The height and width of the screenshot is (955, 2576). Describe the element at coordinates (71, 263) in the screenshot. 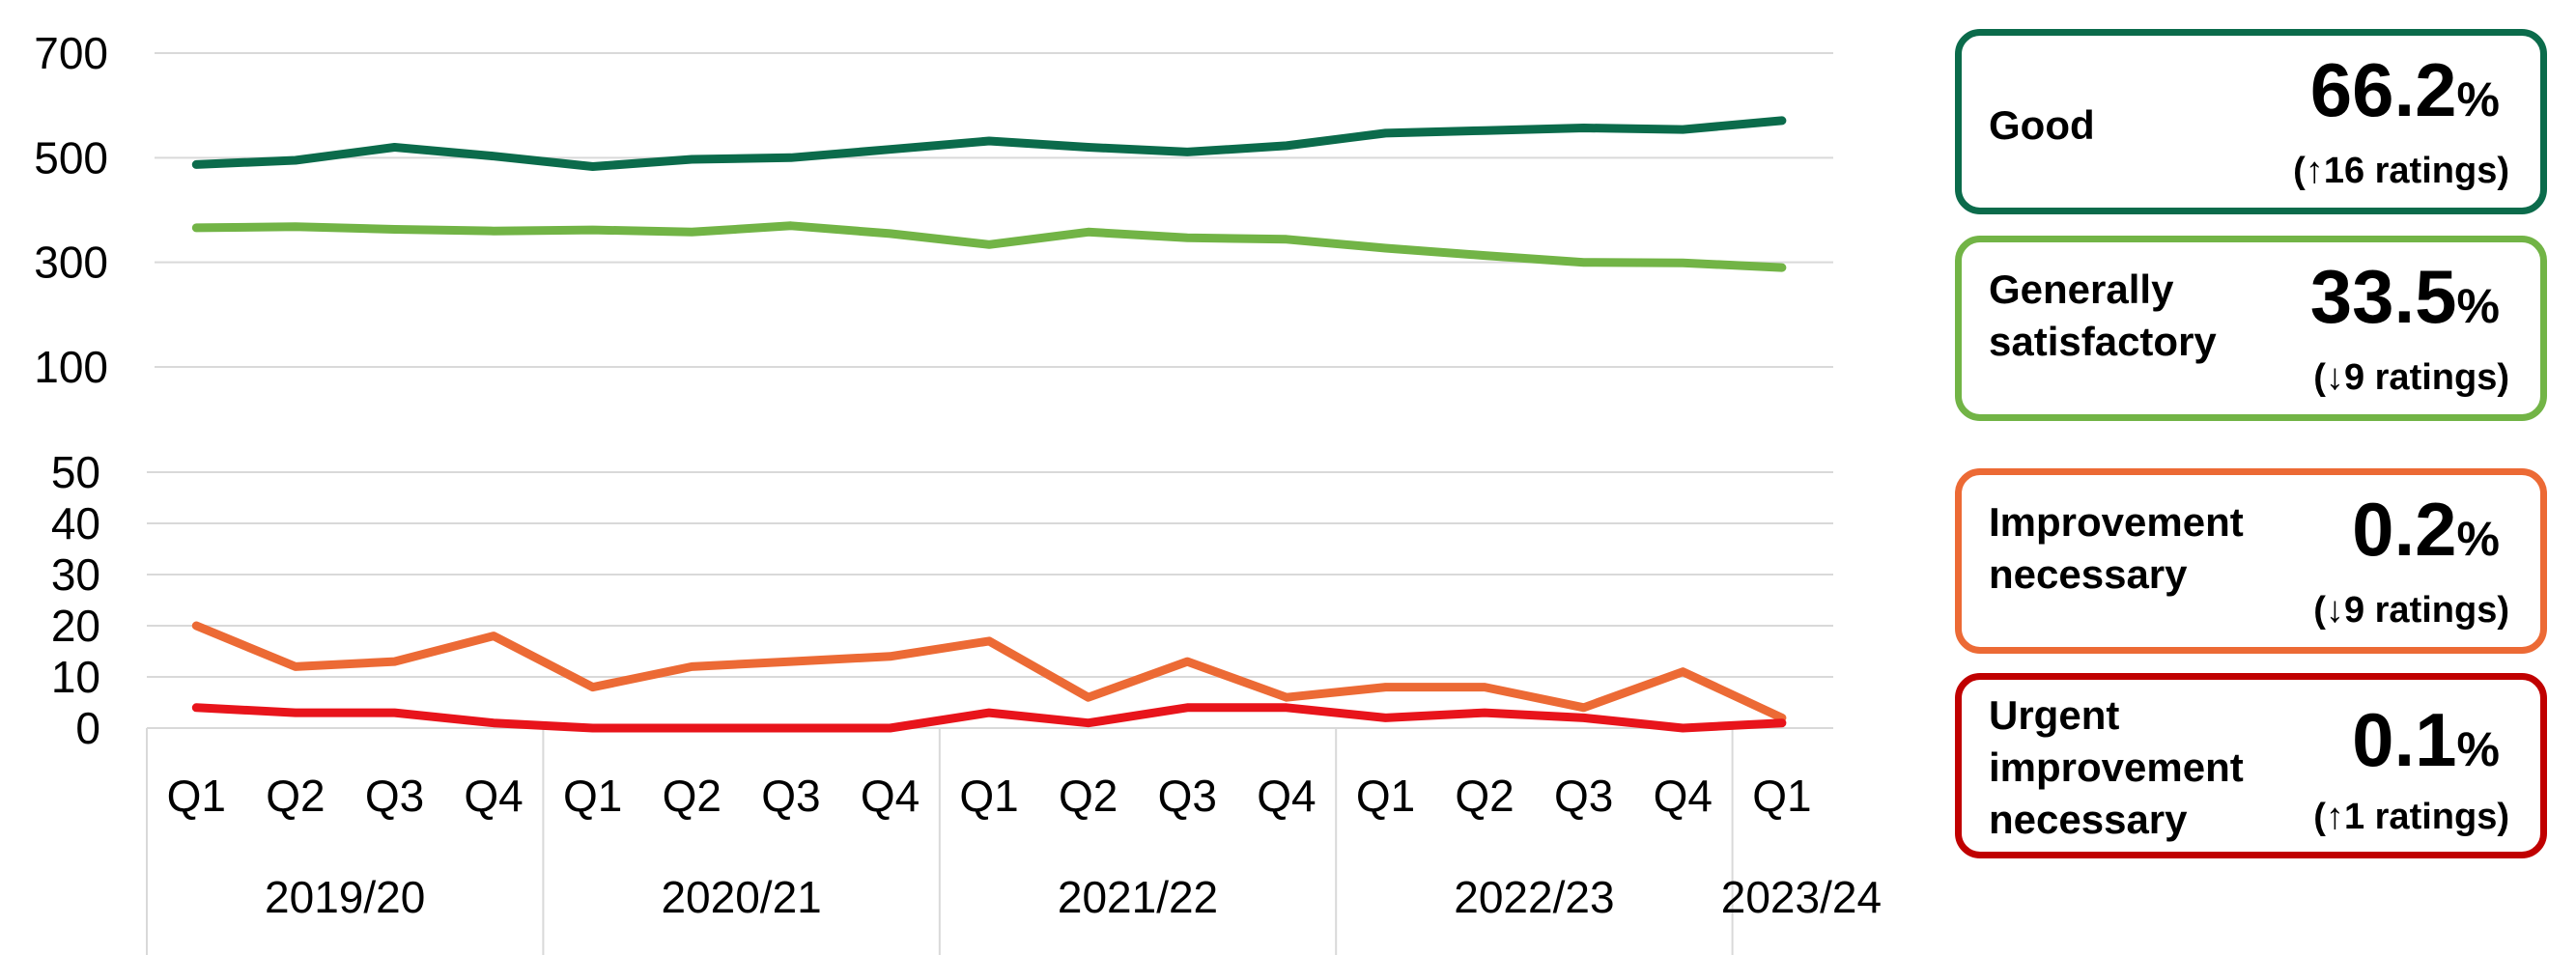

I see `y-tick-label: 300` at that location.